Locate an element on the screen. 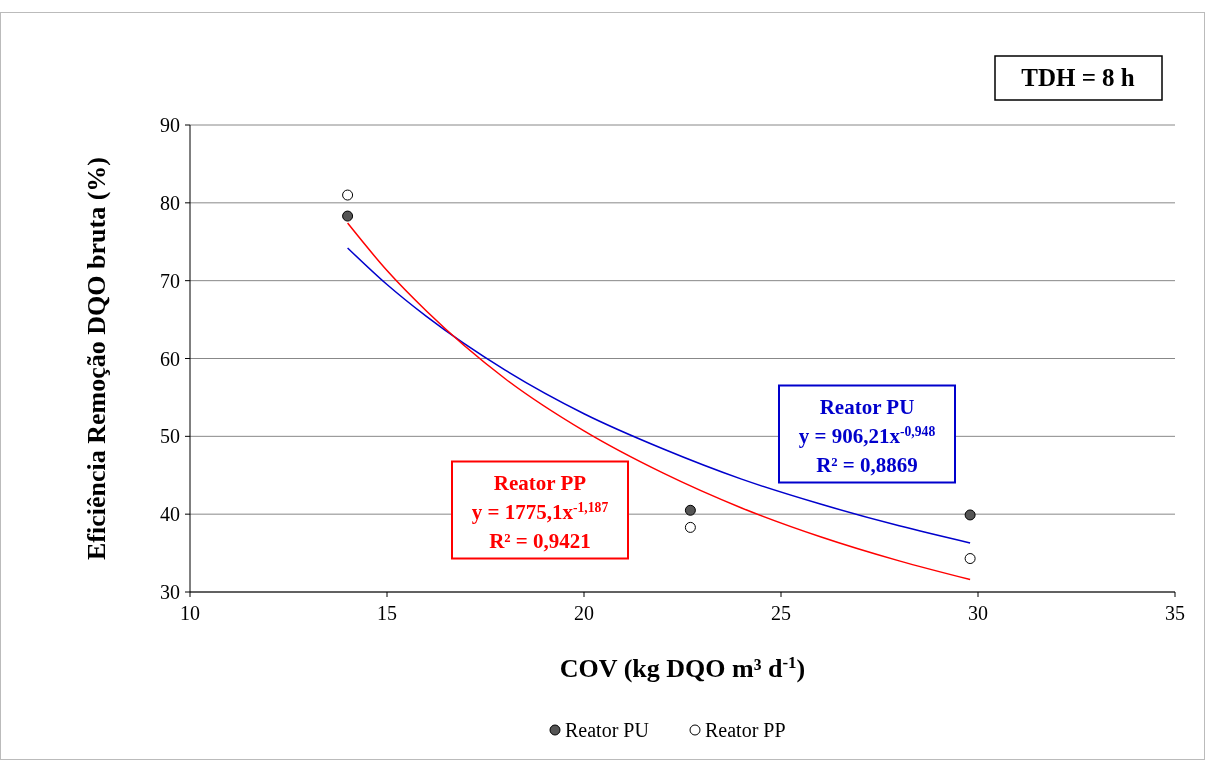  y-tick-label: 40 is located at coordinates (170, 514).